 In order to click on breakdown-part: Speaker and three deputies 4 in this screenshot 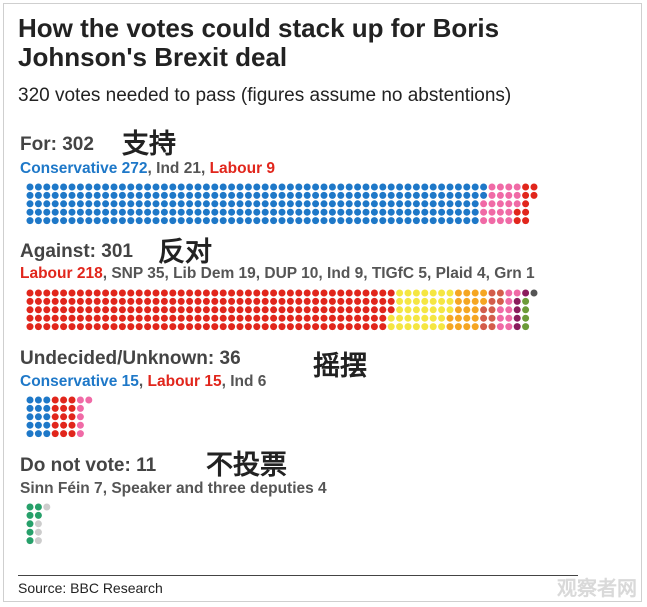, I will do `click(219, 488)`.